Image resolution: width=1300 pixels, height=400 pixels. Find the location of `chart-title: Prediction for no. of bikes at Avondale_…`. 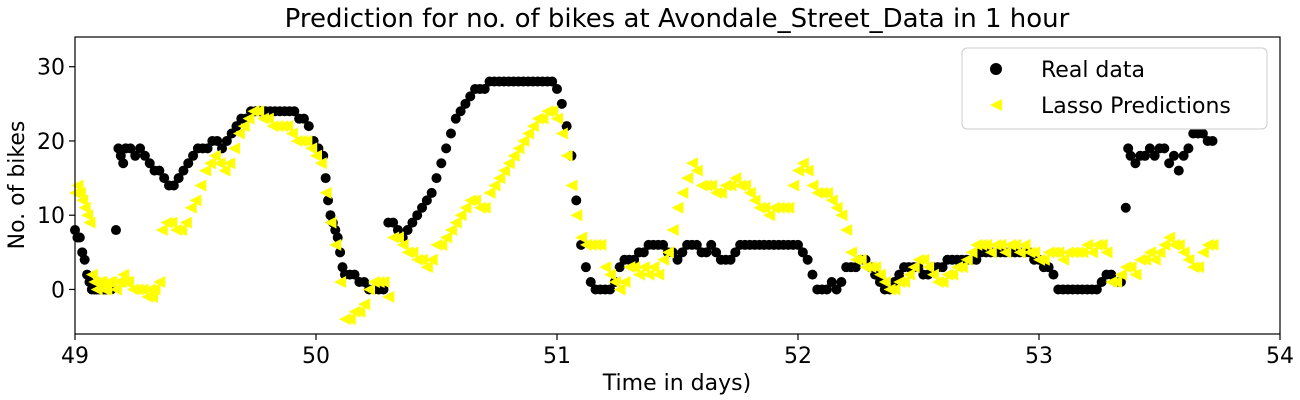

chart-title: Prediction for no. of bikes at Avondale_… is located at coordinates (677, 19).